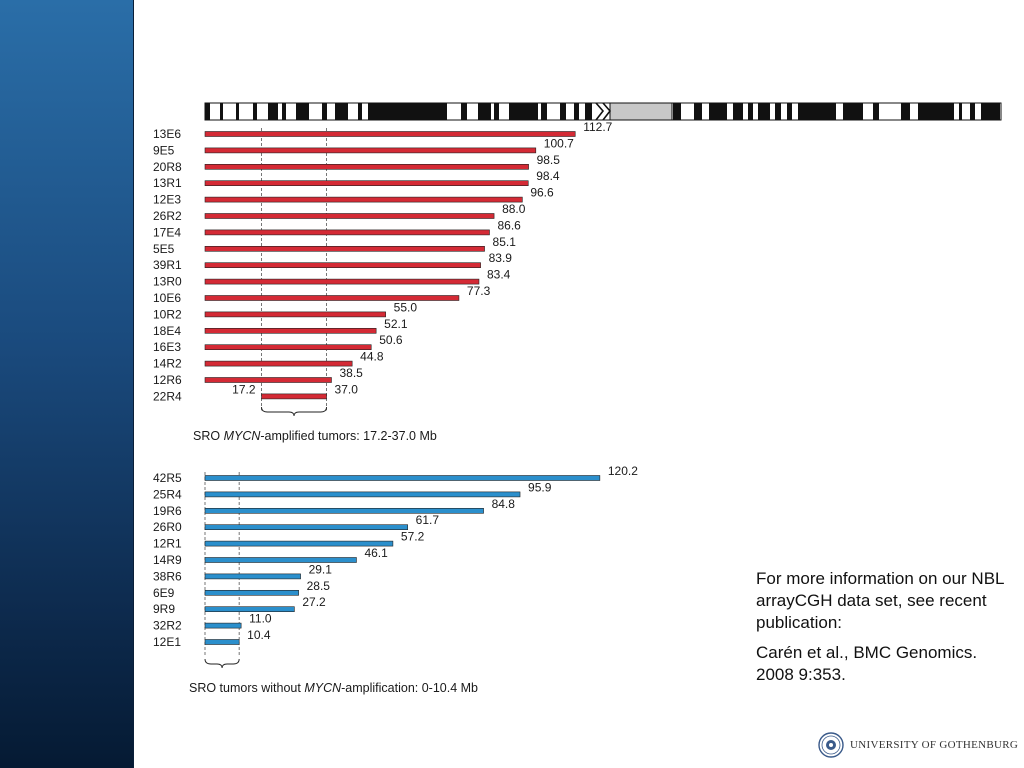 The width and height of the screenshot is (1024, 768). What do you see at coordinates (167, 494) in the screenshot?
I see `category-label: 25R4` at bounding box center [167, 494].